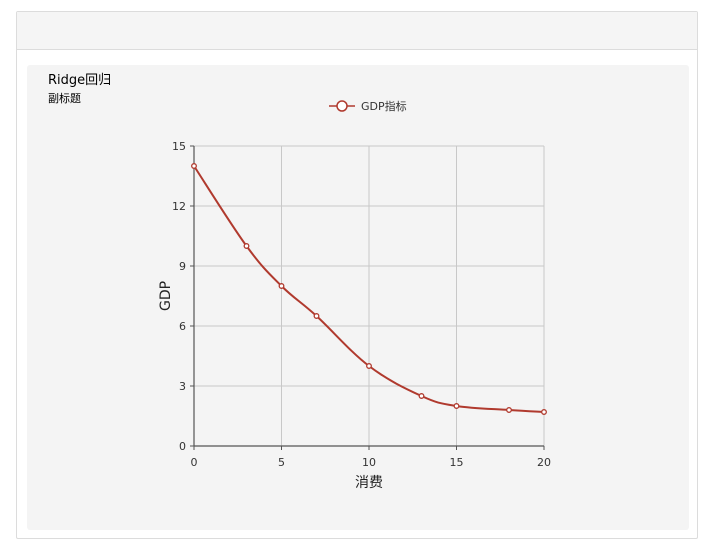  What do you see at coordinates (64, 98) in the screenshot?
I see `chart-subtitle: 副标题` at bounding box center [64, 98].